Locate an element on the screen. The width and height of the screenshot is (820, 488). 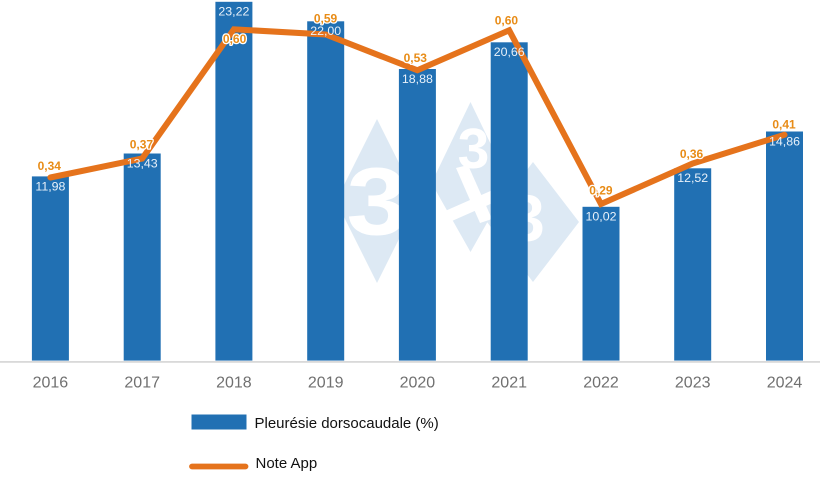
svg-text: 0,41 is located at coordinates (784, 124).